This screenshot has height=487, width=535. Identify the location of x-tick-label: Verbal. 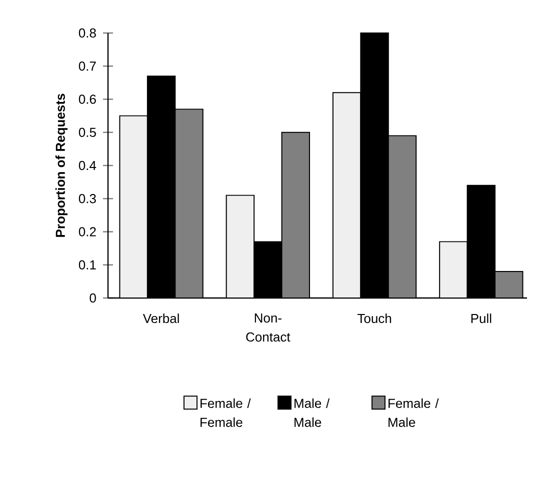
(160, 319).